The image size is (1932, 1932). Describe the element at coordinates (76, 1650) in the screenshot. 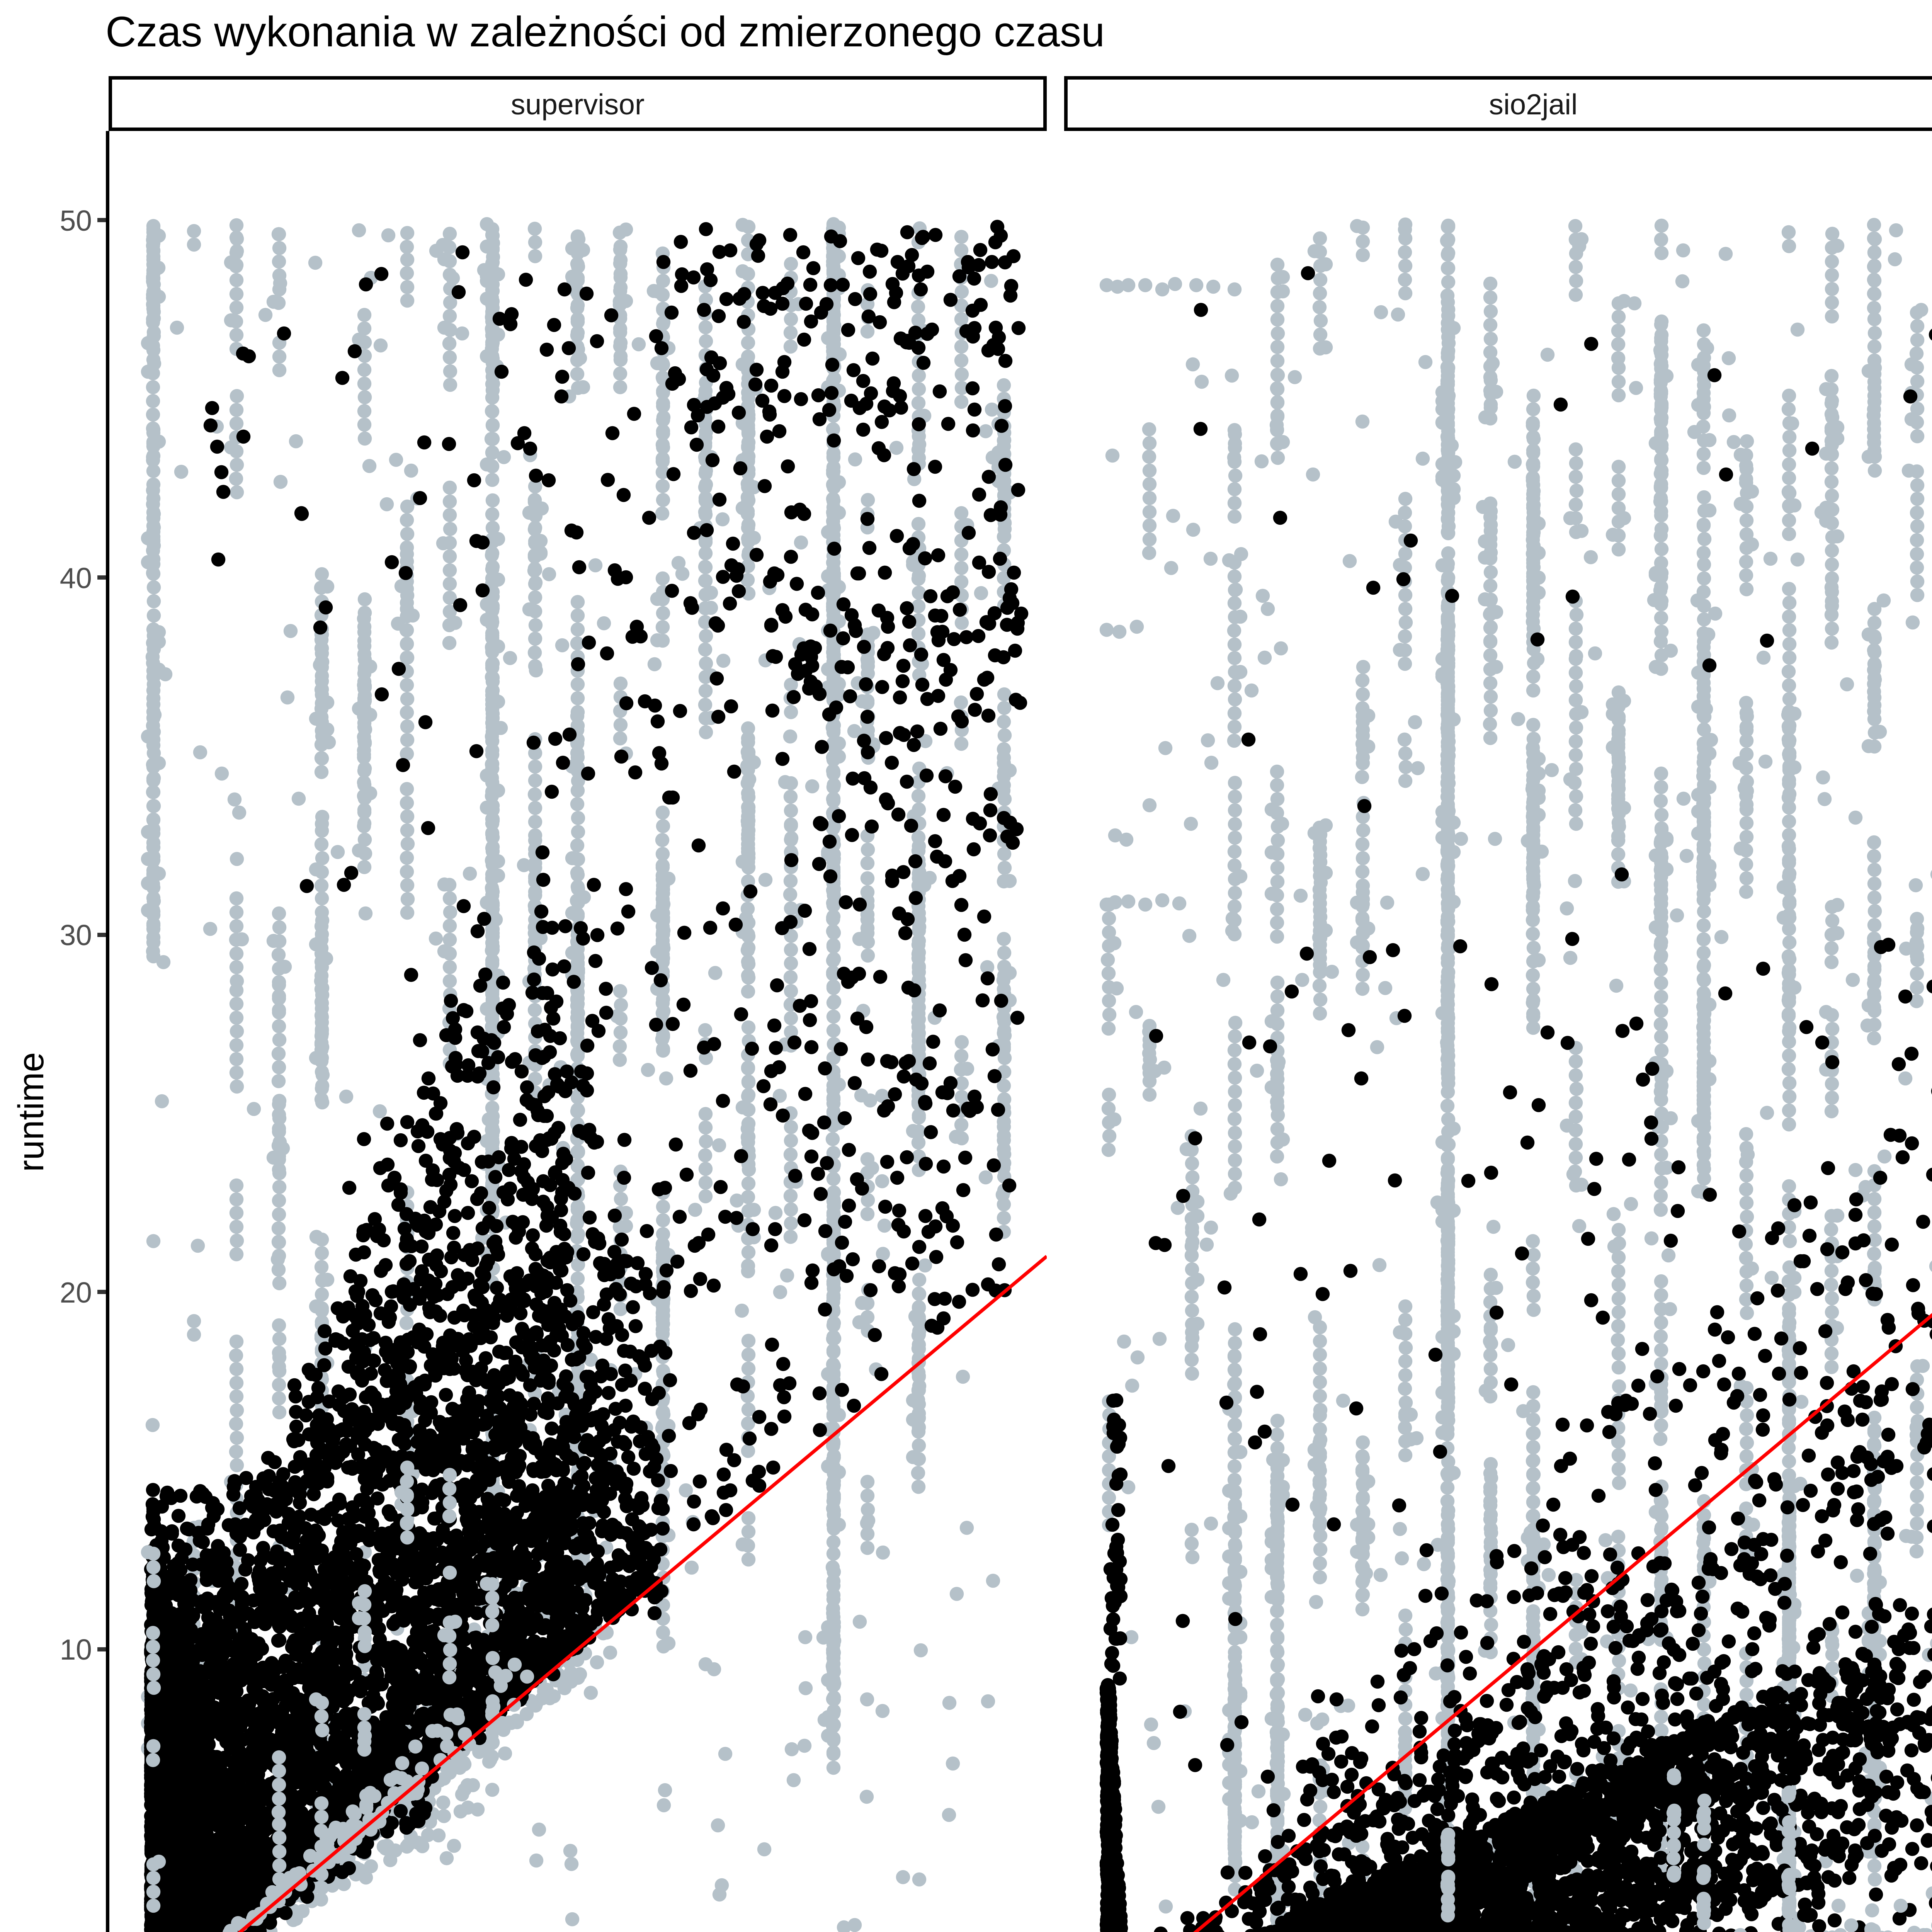

I see `svg-text: 10` at that location.